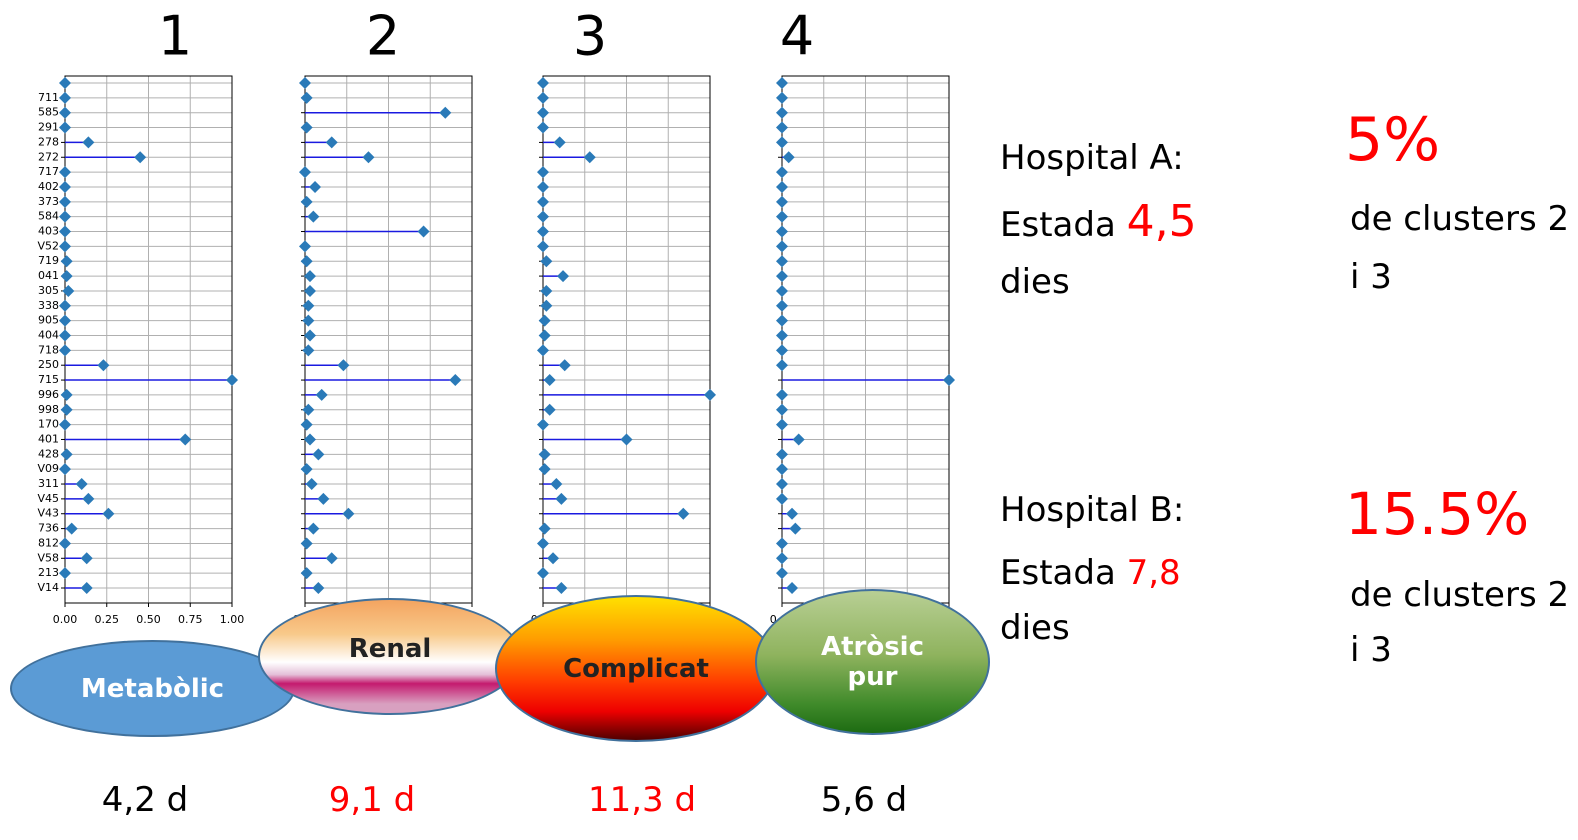 The image size is (1578, 840). I want to click on y-tick-label: 291, so click(48, 127).